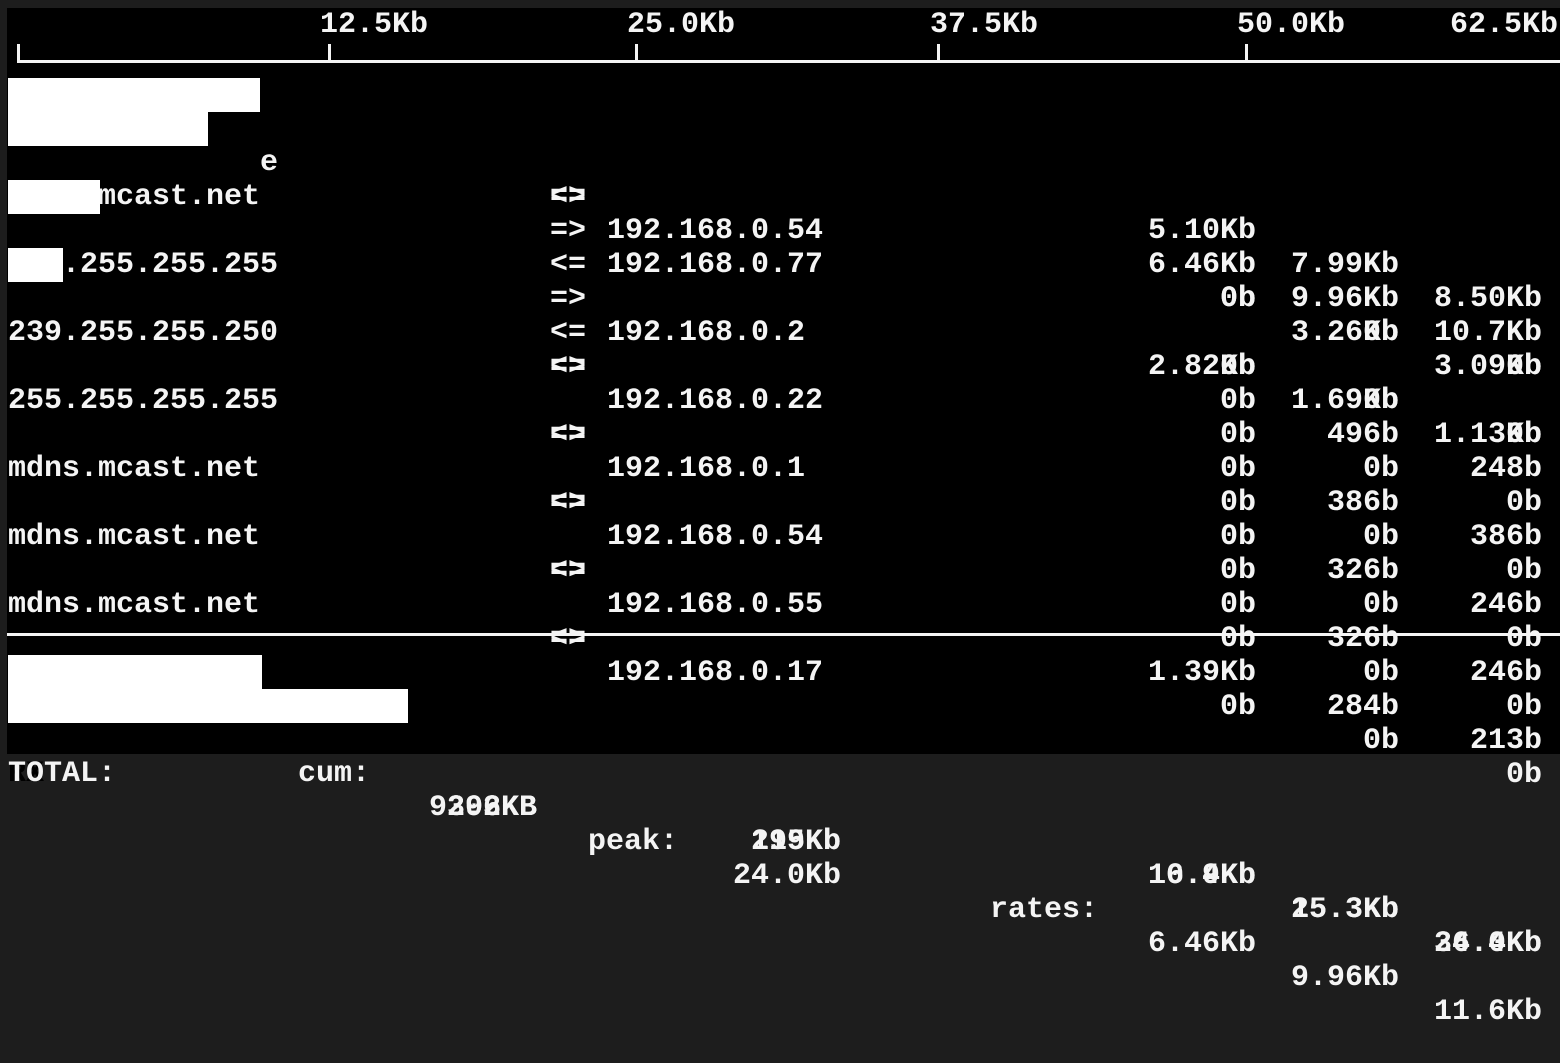  What do you see at coordinates (984, 25) in the screenshot?
I see `scale-label: 37.5Kb` at bounding box center [984, 25].